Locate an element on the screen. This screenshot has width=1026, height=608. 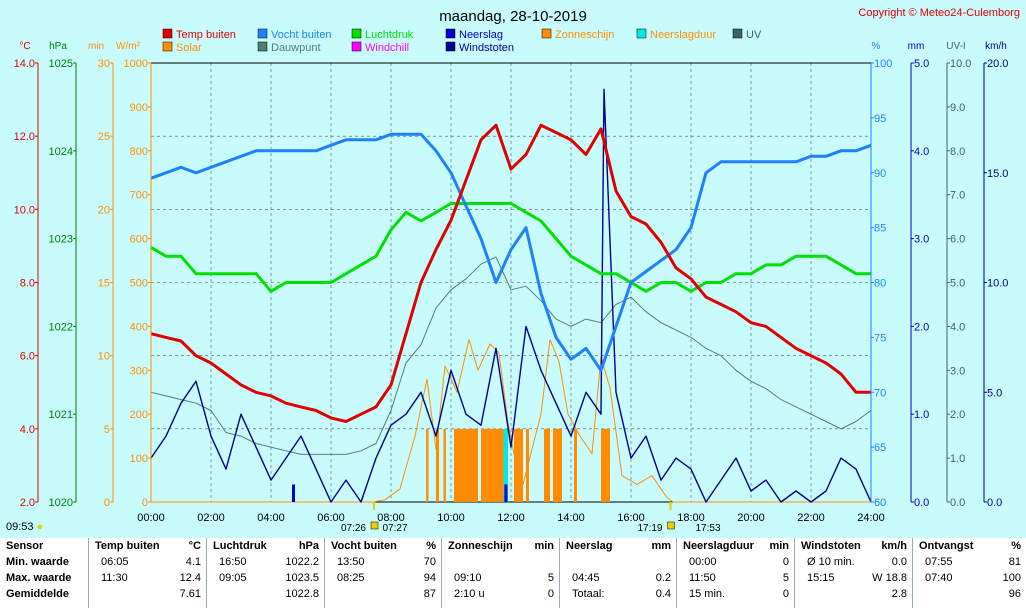
stats-row: 07:55 81 is located at coordinates (973, 562).